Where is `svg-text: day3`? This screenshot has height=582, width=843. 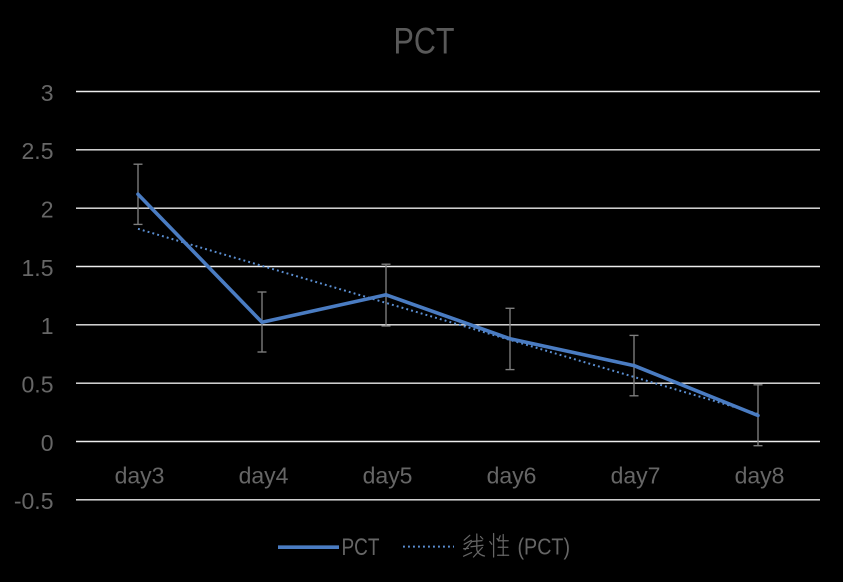 svg-text: day3 is located at coordinates (140, 476).